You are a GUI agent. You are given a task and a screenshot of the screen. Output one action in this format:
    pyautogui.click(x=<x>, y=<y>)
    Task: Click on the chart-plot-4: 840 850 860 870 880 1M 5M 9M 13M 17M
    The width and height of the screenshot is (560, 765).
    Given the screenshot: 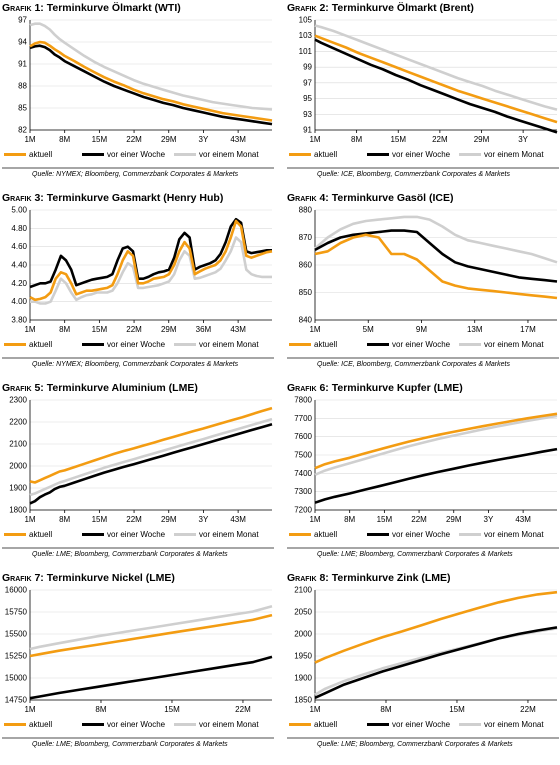 What is the action you would take?
    pyautogui.click(x=428, y=270)
    